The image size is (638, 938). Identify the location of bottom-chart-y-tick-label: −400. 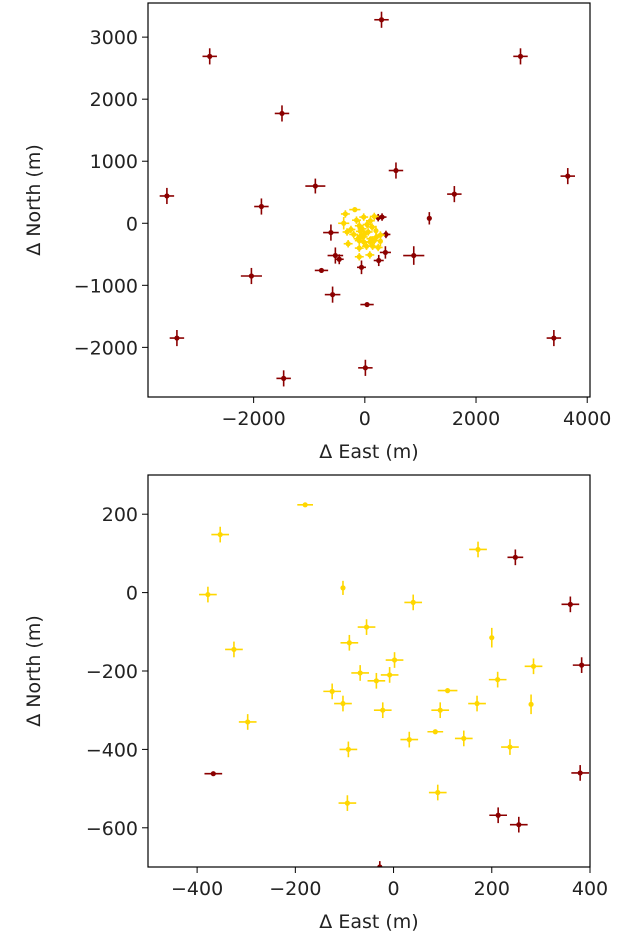
(112, 750).